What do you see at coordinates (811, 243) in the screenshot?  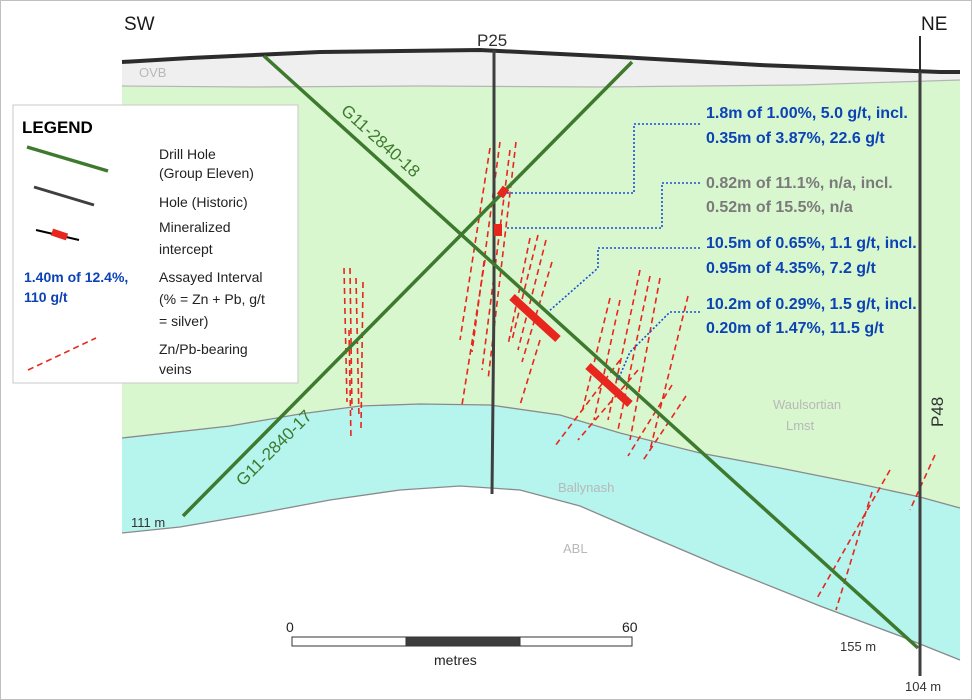 I see `assay-3-line1: 10.5m of 0.65%, 1.1 g/t, incl.` at bounding box center [811, 243].